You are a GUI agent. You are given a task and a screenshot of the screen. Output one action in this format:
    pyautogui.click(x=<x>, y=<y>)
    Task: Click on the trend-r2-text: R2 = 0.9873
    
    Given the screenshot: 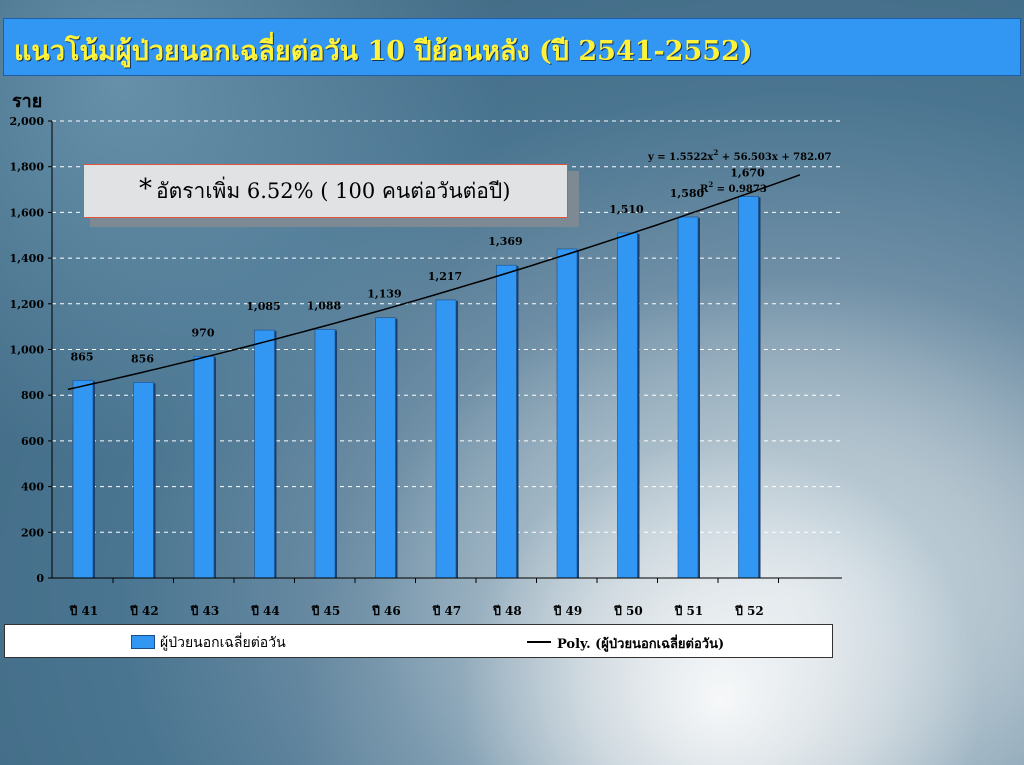 What is the action you would take?
    pyautogui.click(x=733, y=187)
    